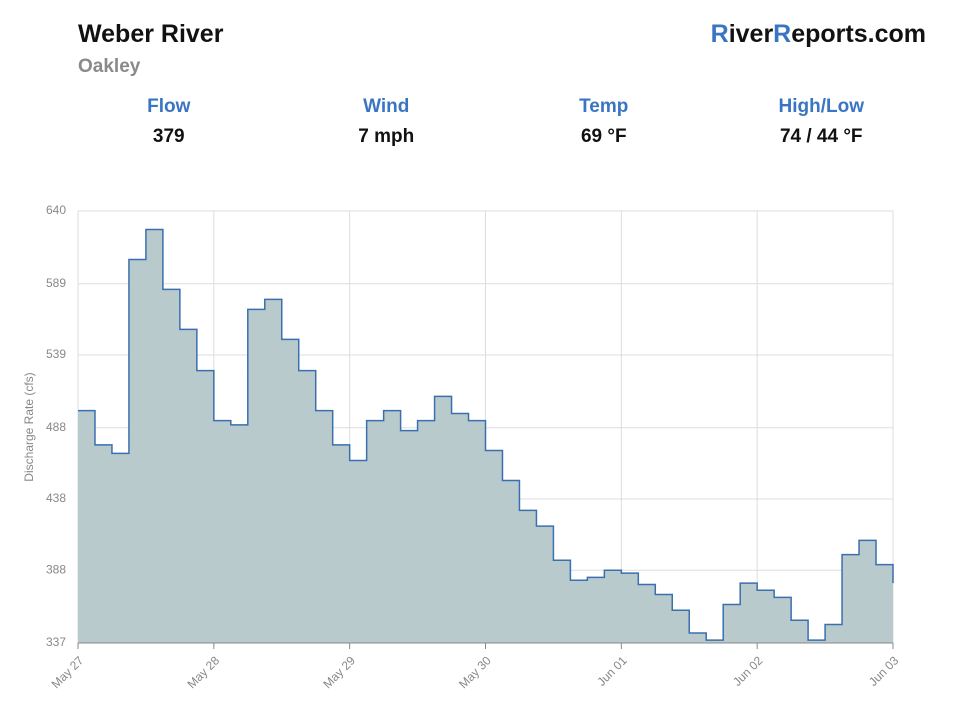 This screenshot has width=960, height=720. I want to click on y-tick-label: 640, so click(56, 210).